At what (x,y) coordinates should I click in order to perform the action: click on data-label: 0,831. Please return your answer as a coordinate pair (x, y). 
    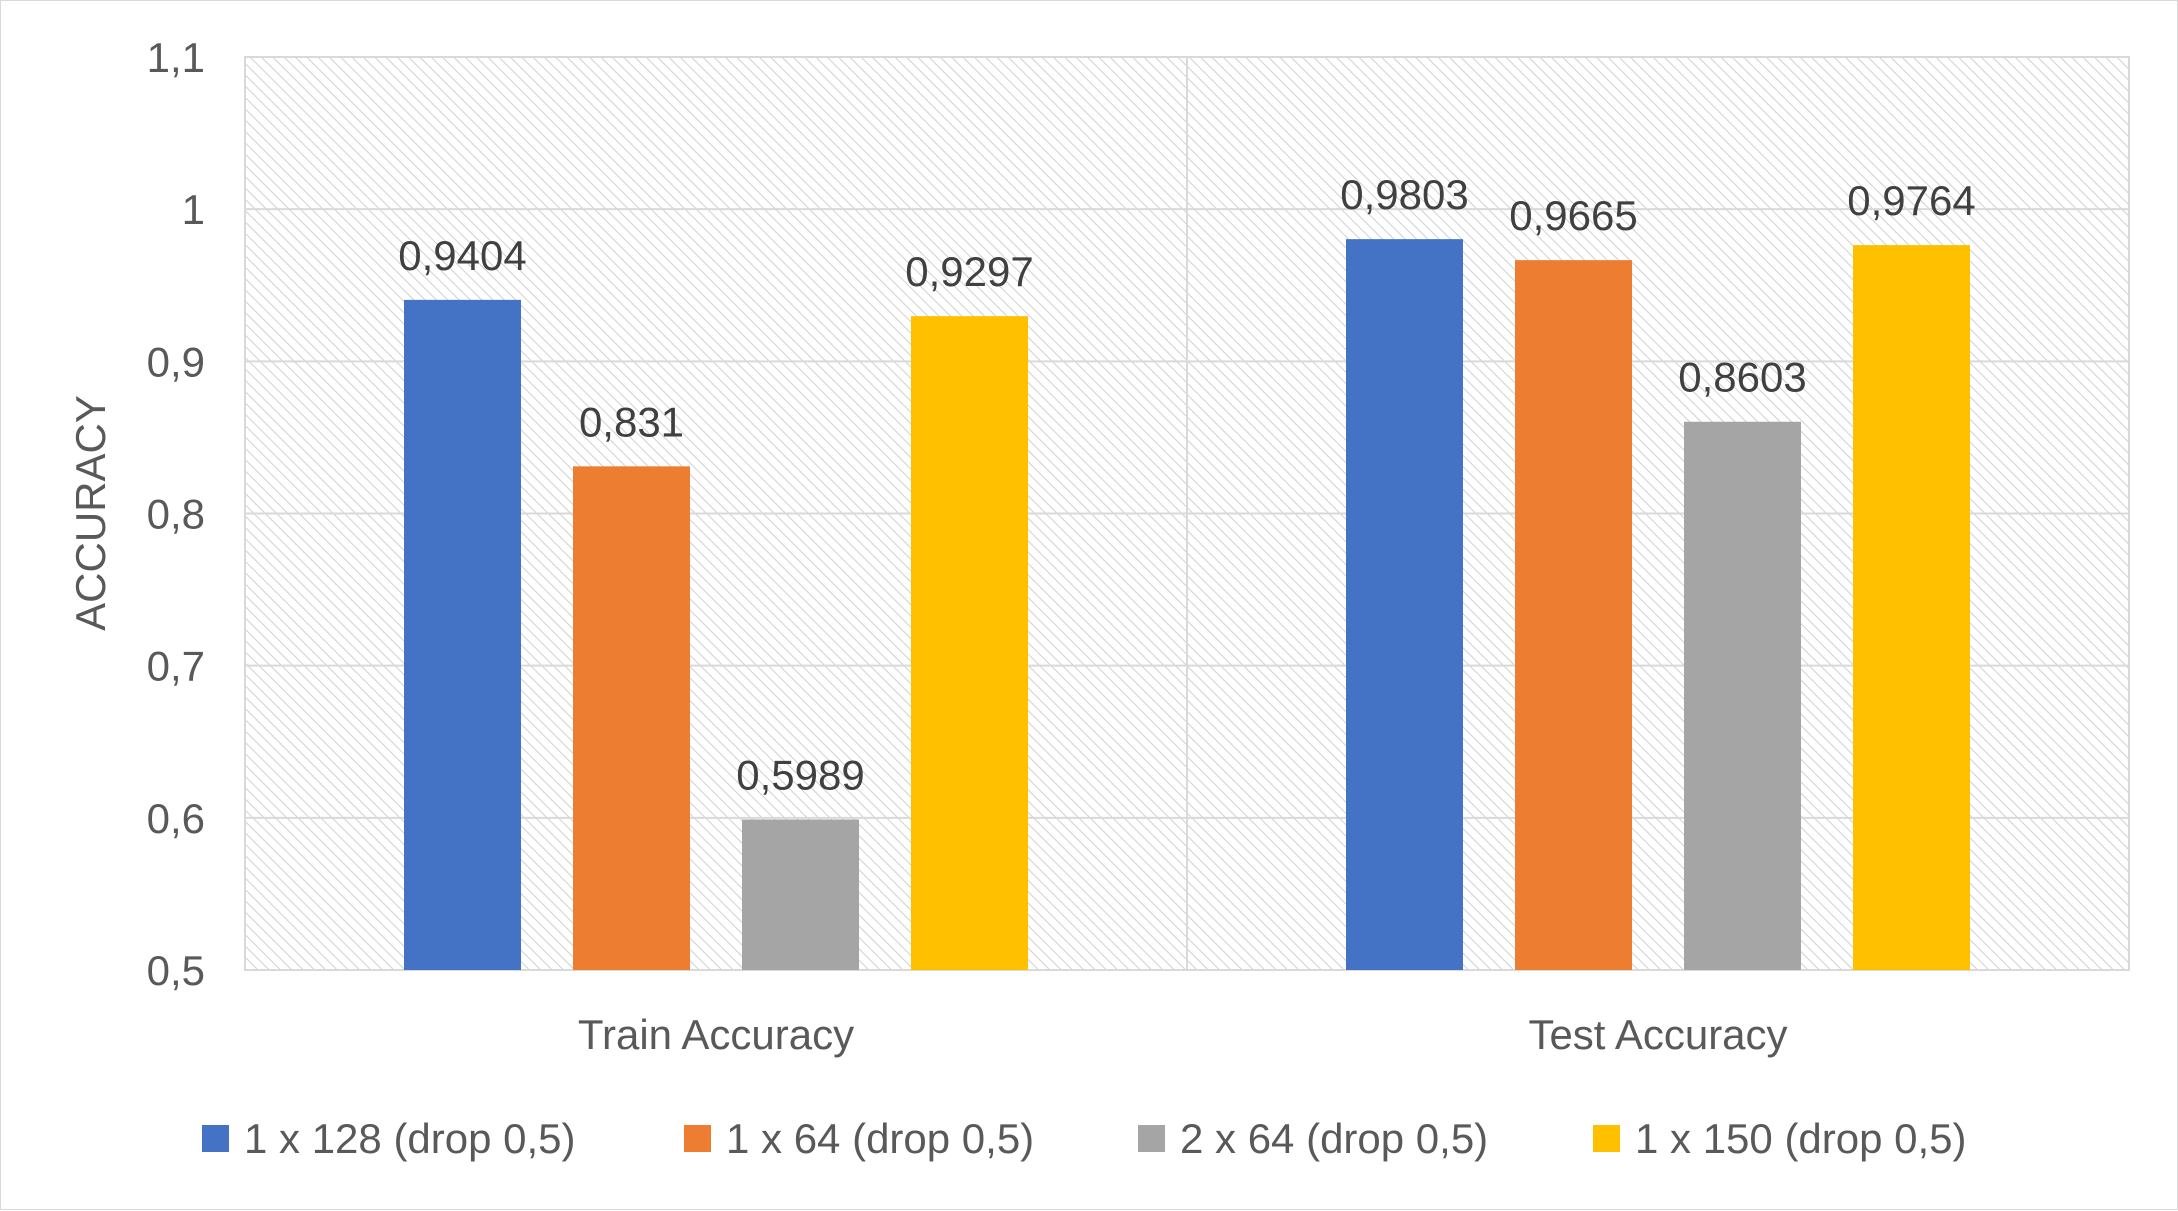
    Looking at the image, I should click on (631, 421).